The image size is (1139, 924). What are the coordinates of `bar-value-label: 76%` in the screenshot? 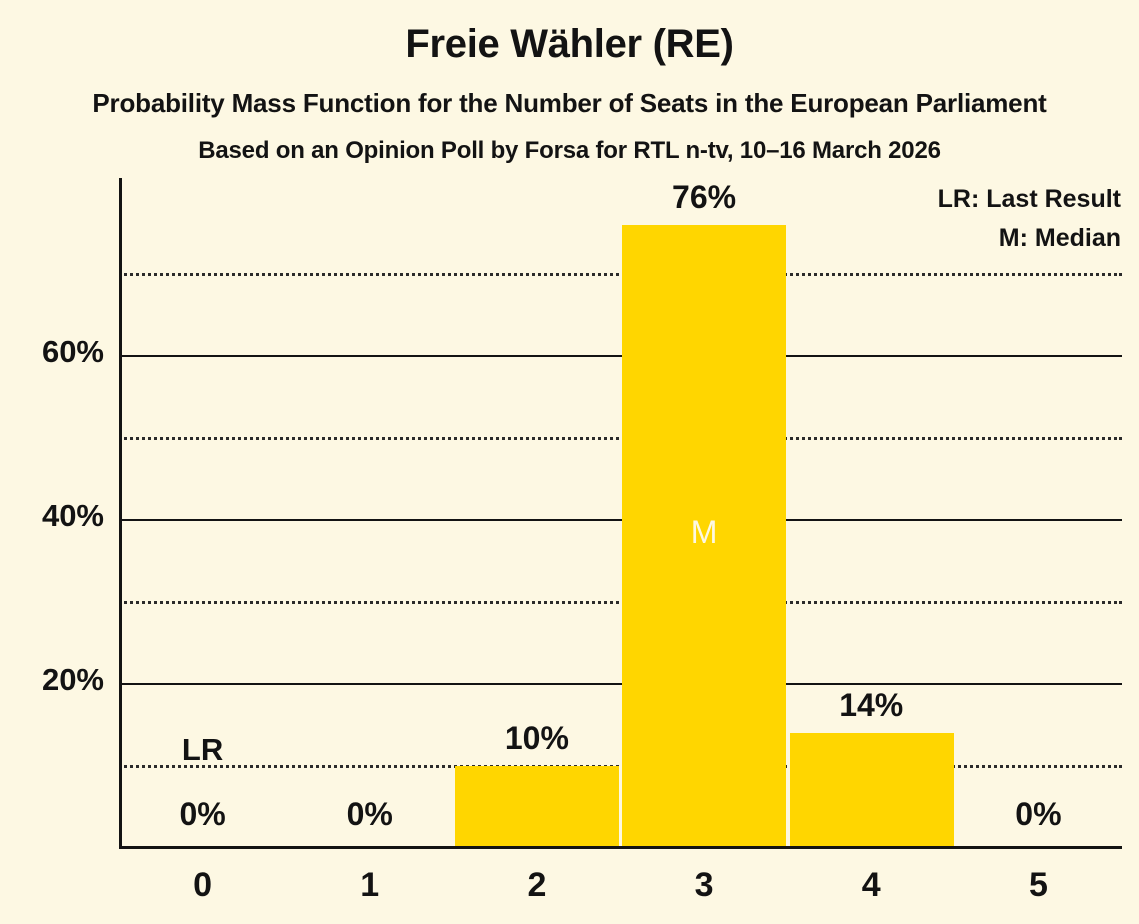 It's located at (704, 196).